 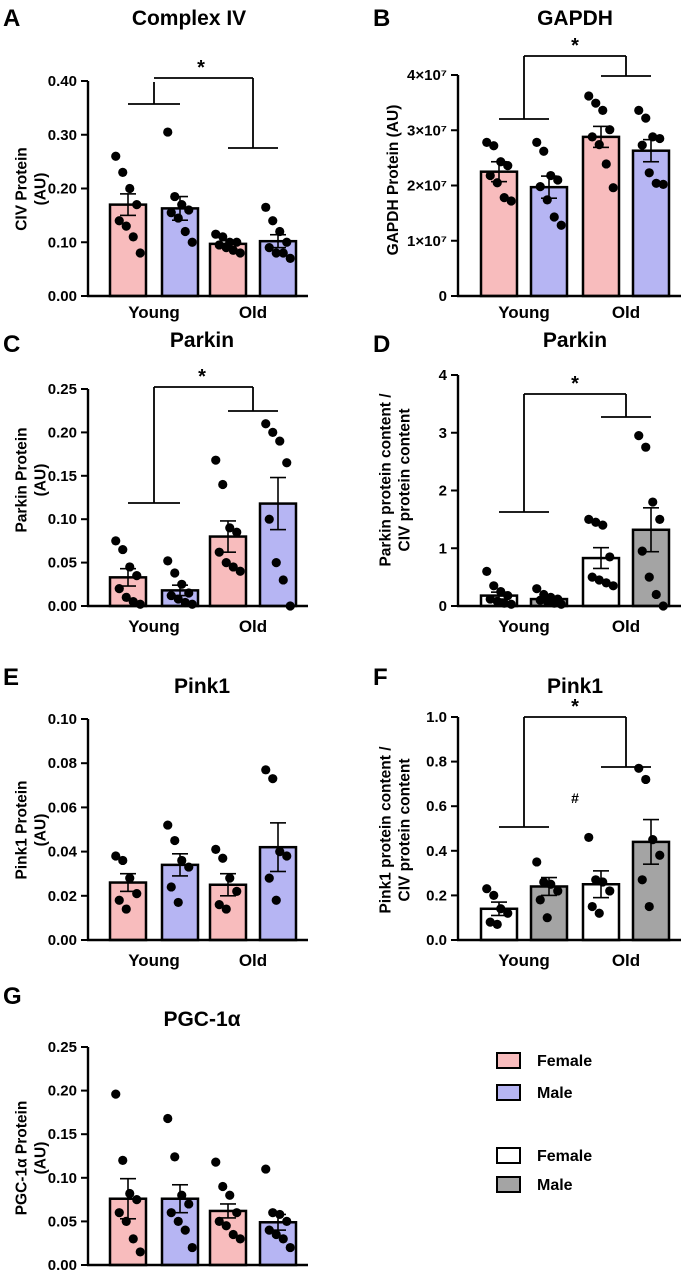 I want to click on panel-C-group-label-old: Old, so click(x=253, y=626).